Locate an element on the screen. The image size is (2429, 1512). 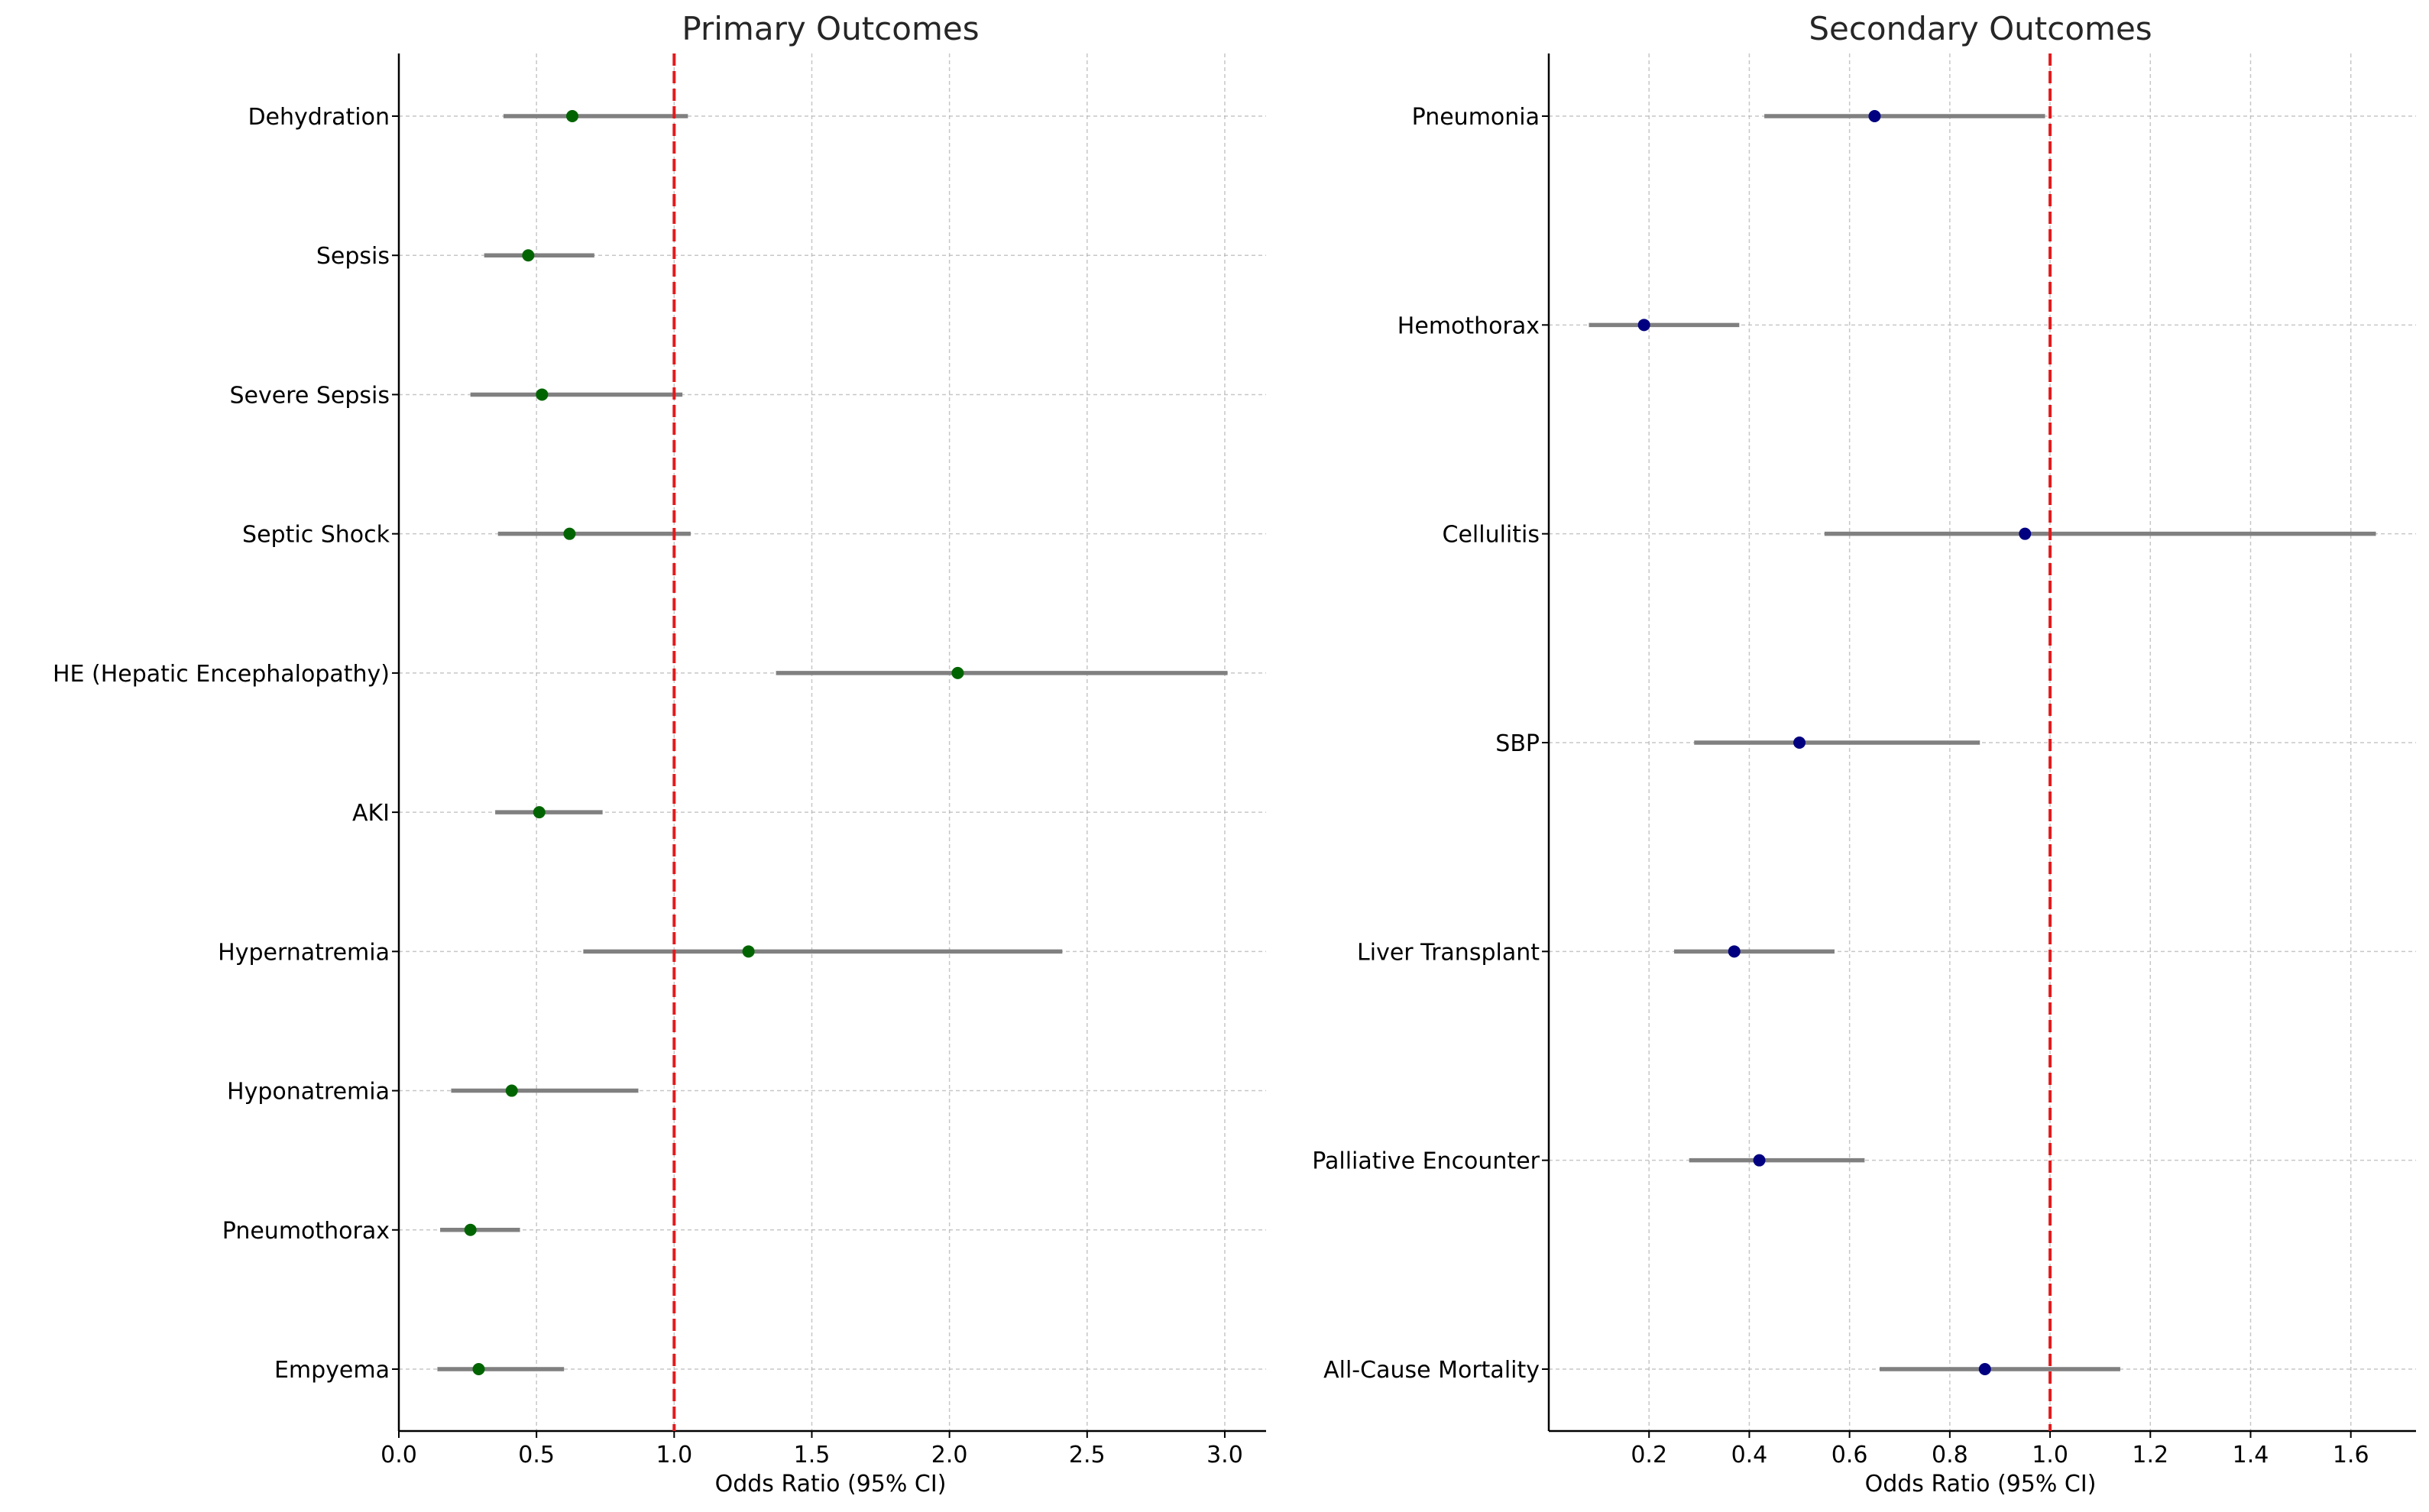
primary-x-tick-label: 0.0 is located at coordinates (399, 1455).